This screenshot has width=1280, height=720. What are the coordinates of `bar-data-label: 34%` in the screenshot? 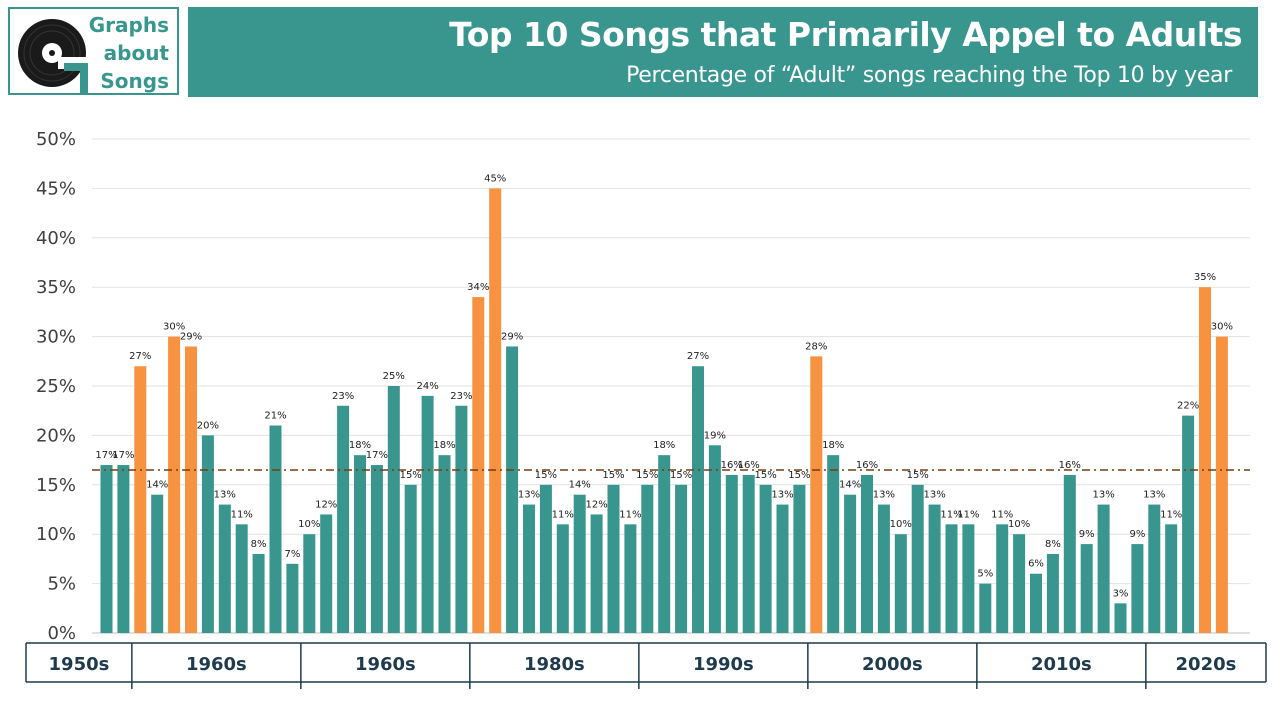 It's located at (478, 287).